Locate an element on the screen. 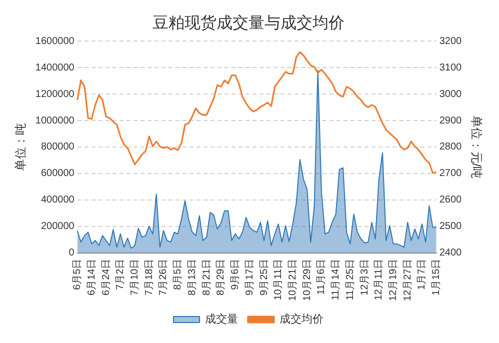 This screenshot has width=499, height=343. y-tick-label: 200000 is located at coordinates (57, 226).